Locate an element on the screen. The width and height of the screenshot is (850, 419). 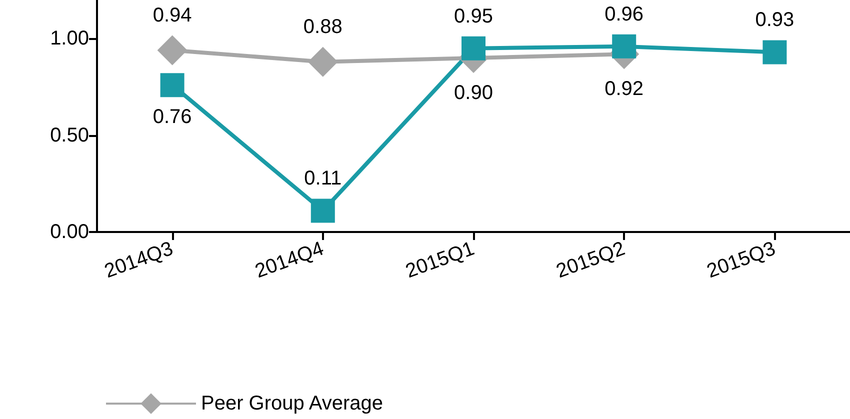
y-tick-label: 0.50 is located at coordinates (69, 135).